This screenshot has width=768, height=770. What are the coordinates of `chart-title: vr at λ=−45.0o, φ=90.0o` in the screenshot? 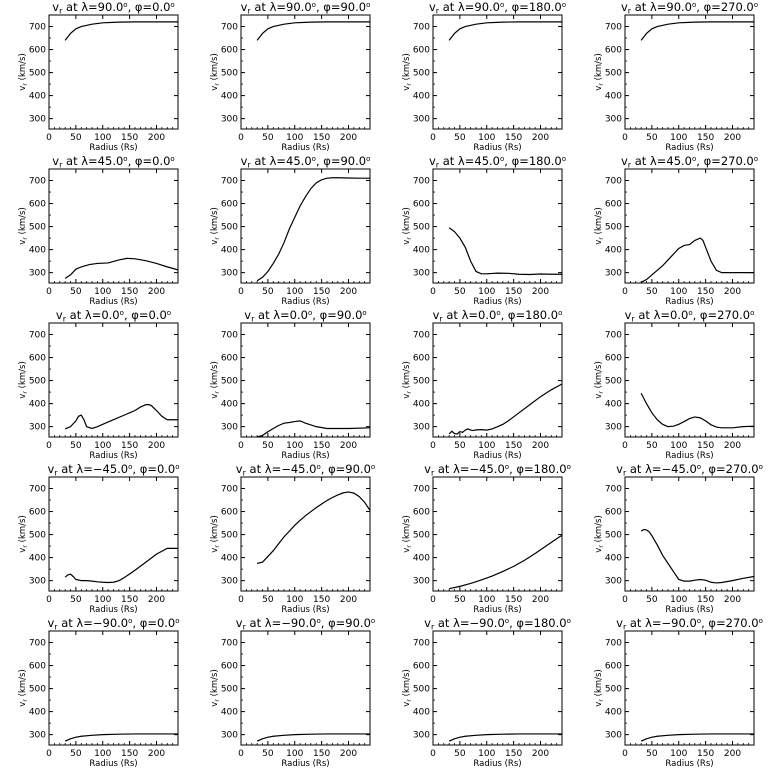 It's located at (305, 470).